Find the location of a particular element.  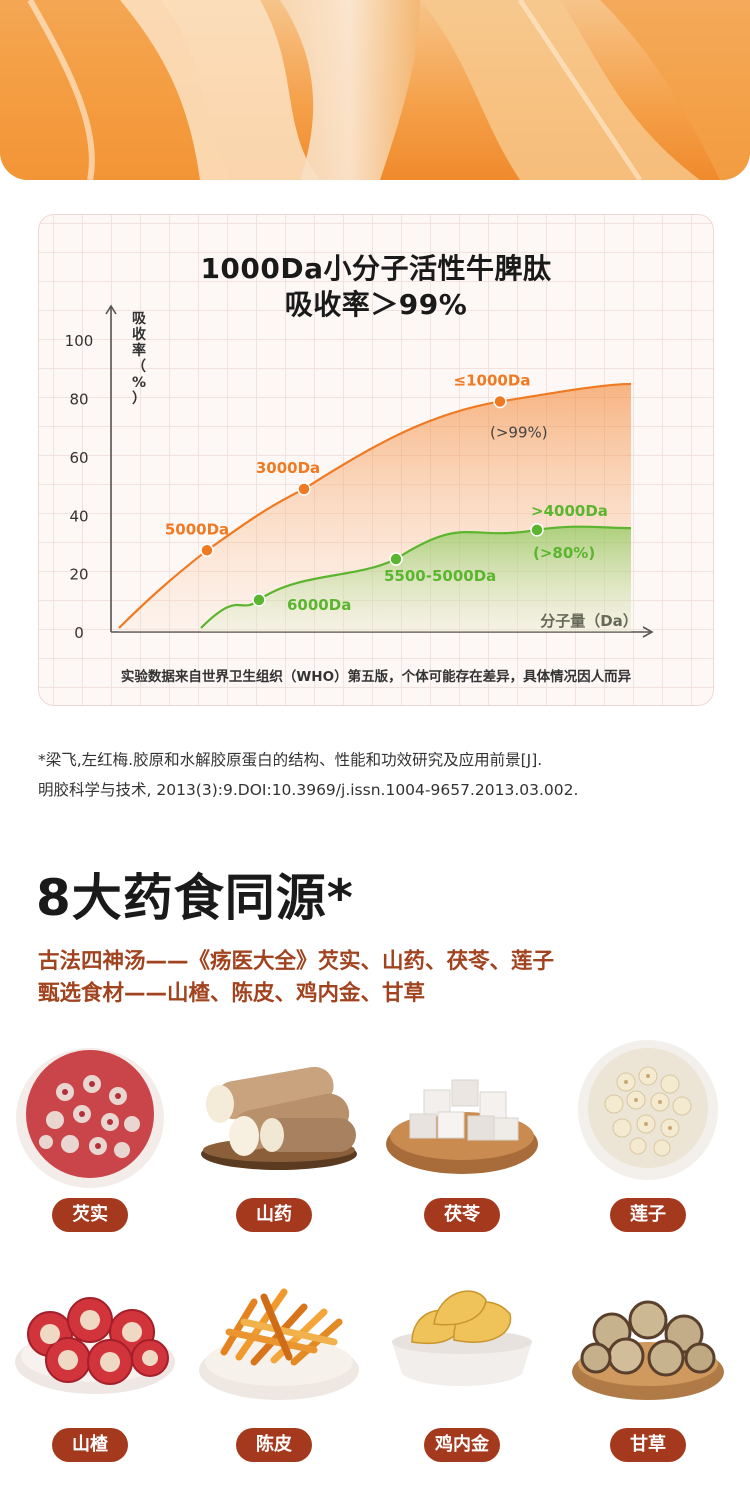

ingredient-label: 陈皮 is located at coordinates (274, 1445).